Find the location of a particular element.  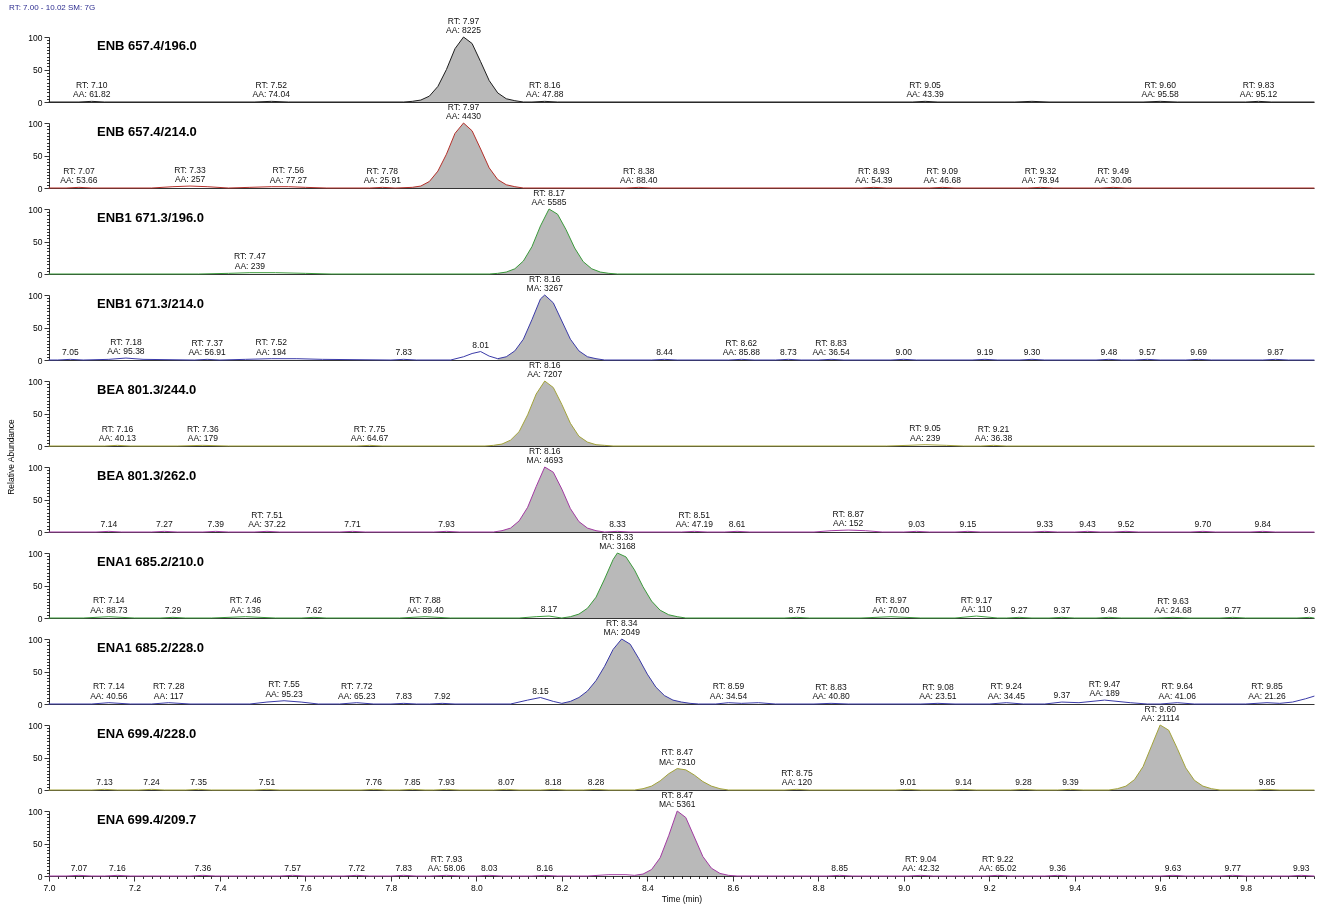

annotation: 9.15 is located at coordinates (968, 524).